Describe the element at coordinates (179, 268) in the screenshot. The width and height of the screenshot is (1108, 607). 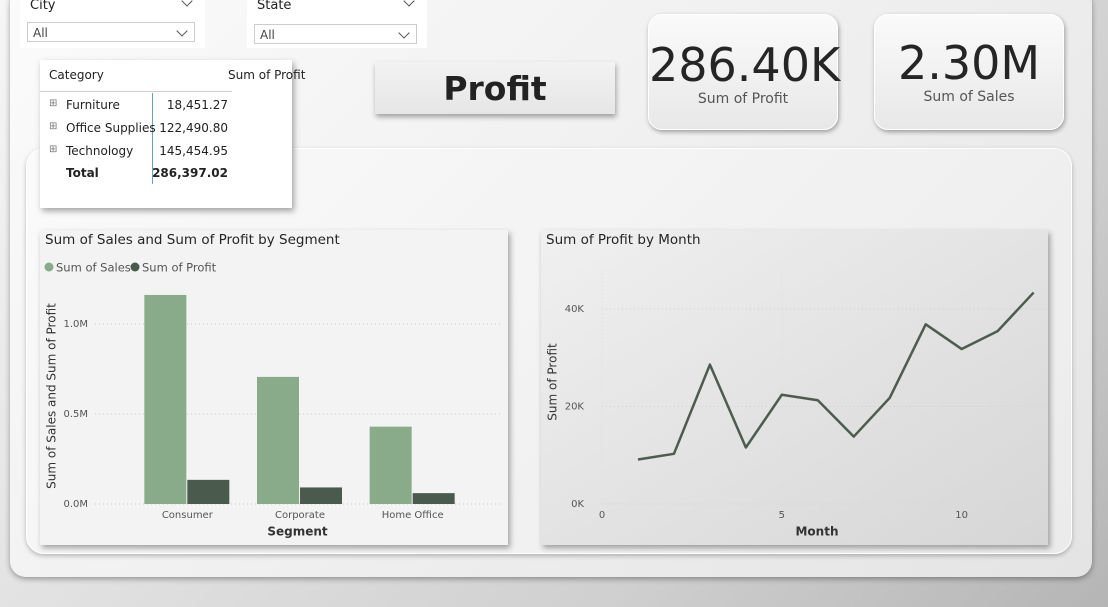
I see `legend-label: Sum of Profit` at that location.